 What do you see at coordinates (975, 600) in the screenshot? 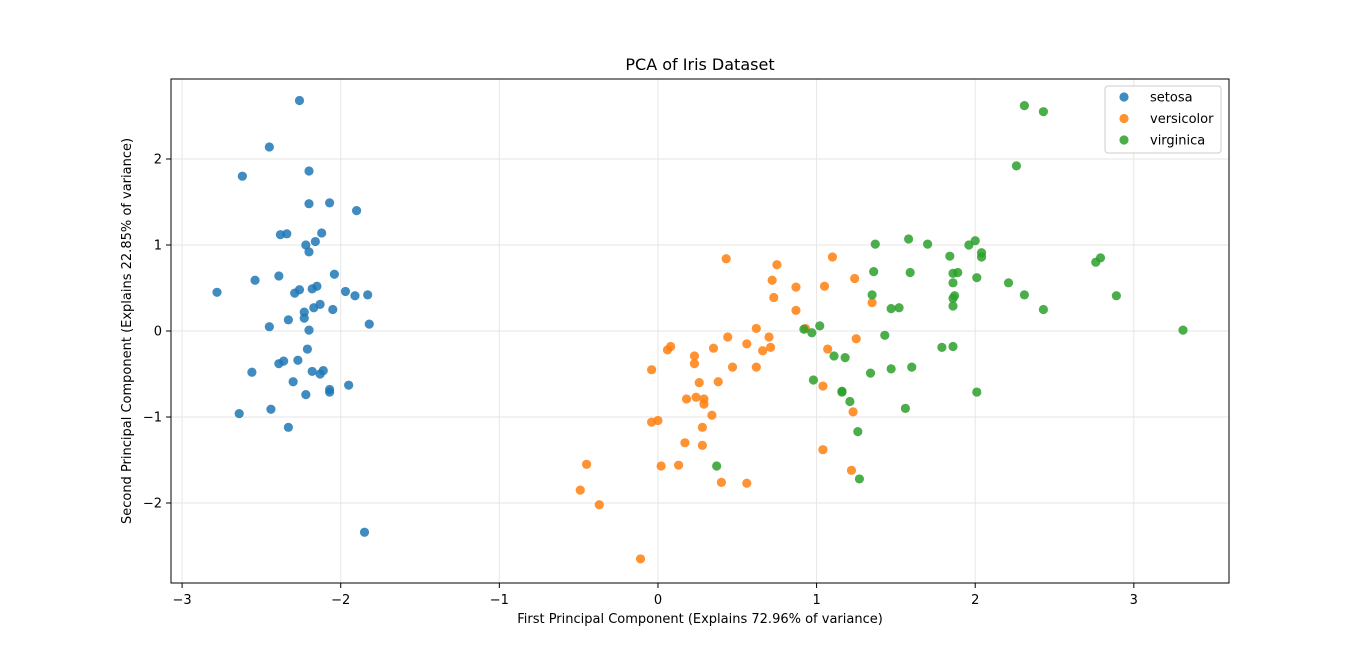
I see `x-tick-label: 2` at bounding box center [975, 600].